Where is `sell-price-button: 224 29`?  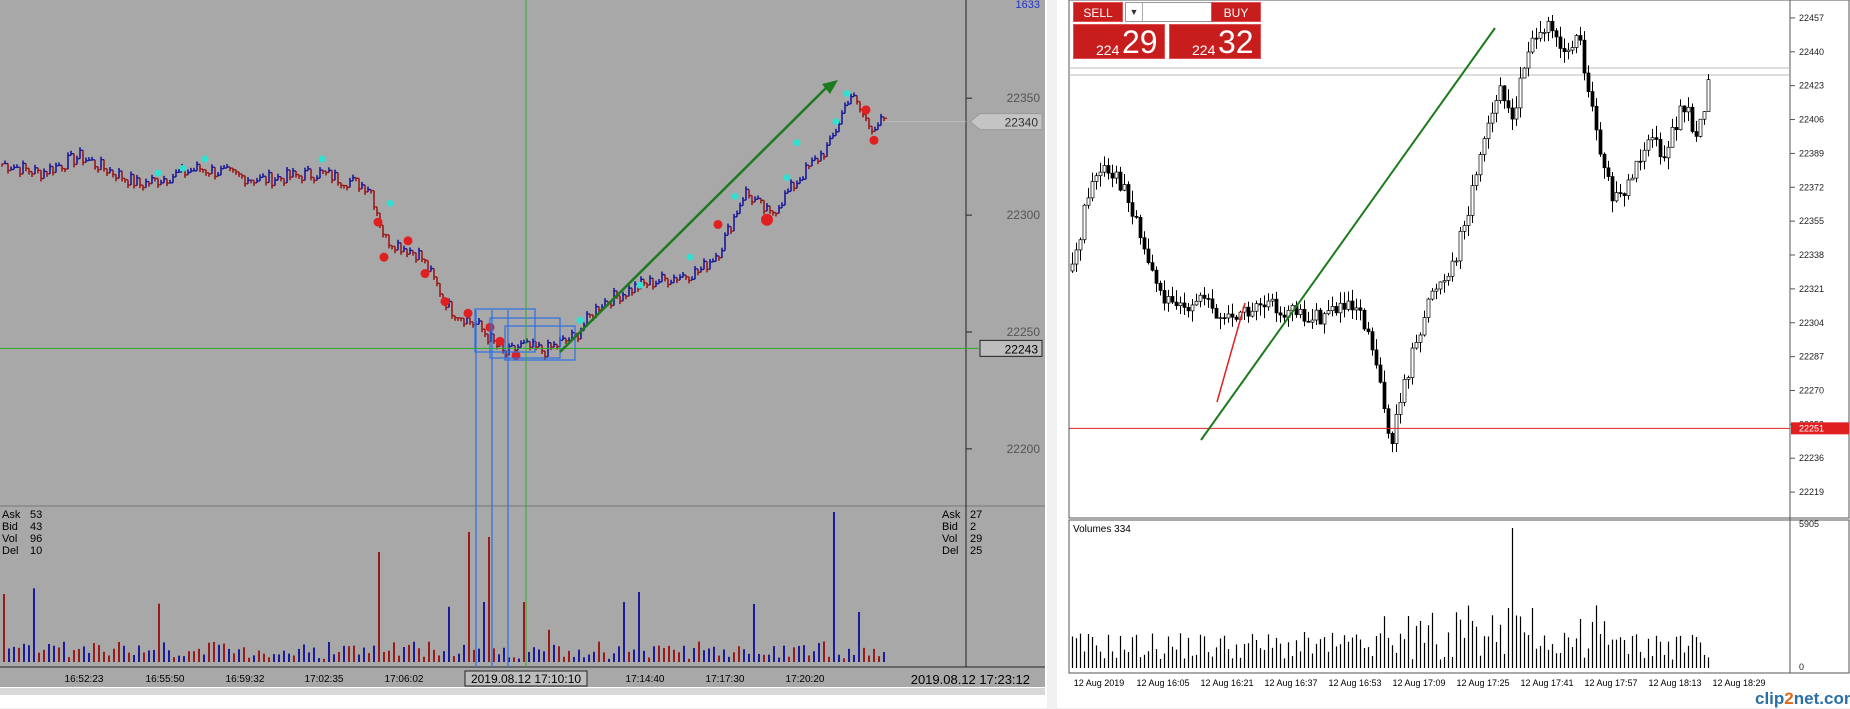
sell-price-button: 224 29 is located at coordinates (1119, 42).